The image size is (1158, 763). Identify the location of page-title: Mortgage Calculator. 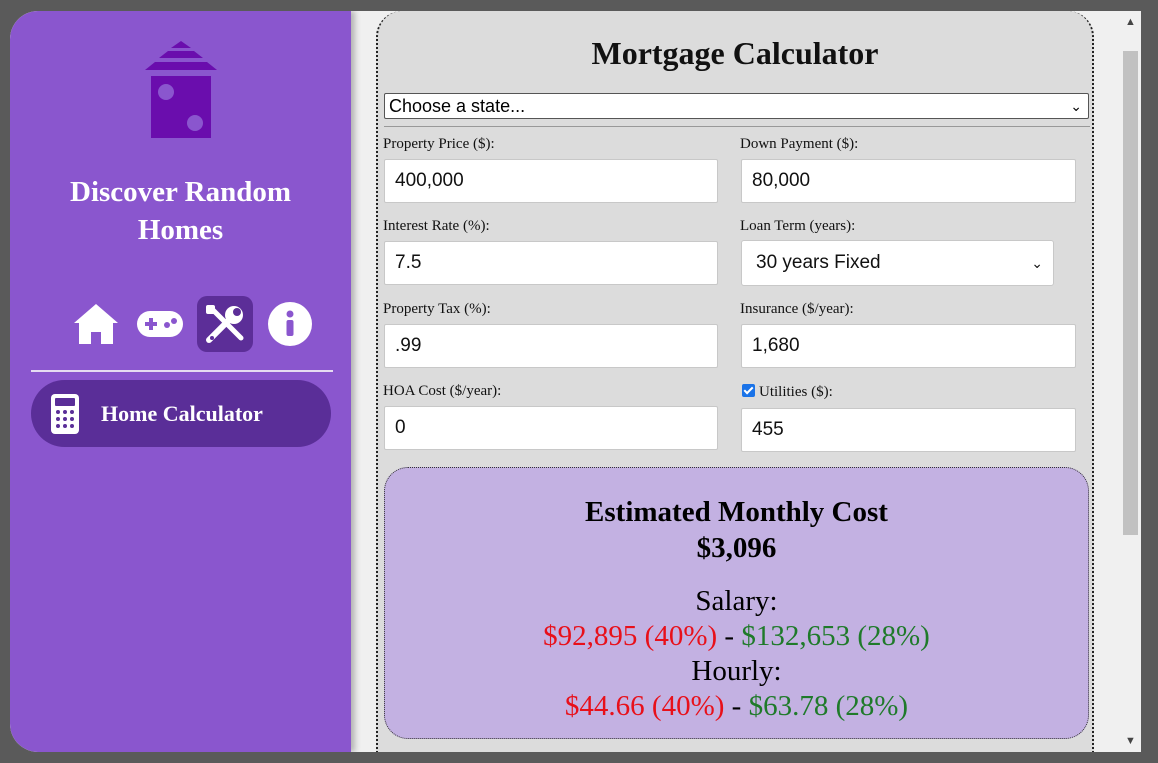
(735, 53).